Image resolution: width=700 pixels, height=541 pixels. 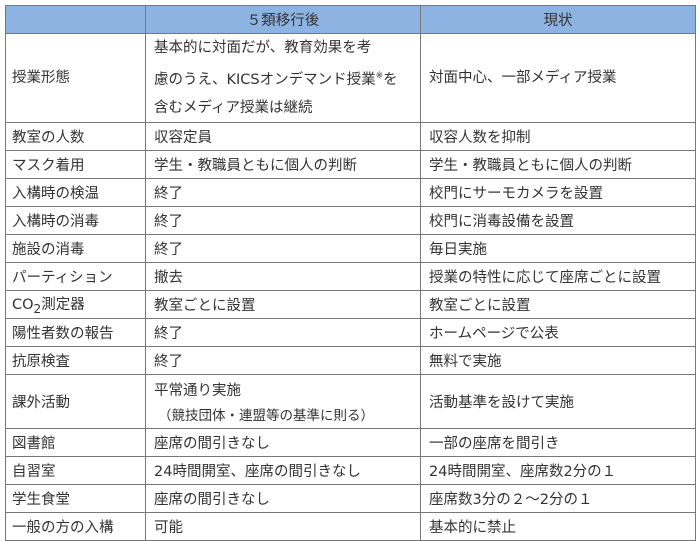 I want to click on table-row: 一般の方の入構 可能 基本的に禁止, so click(x=350, y=526).